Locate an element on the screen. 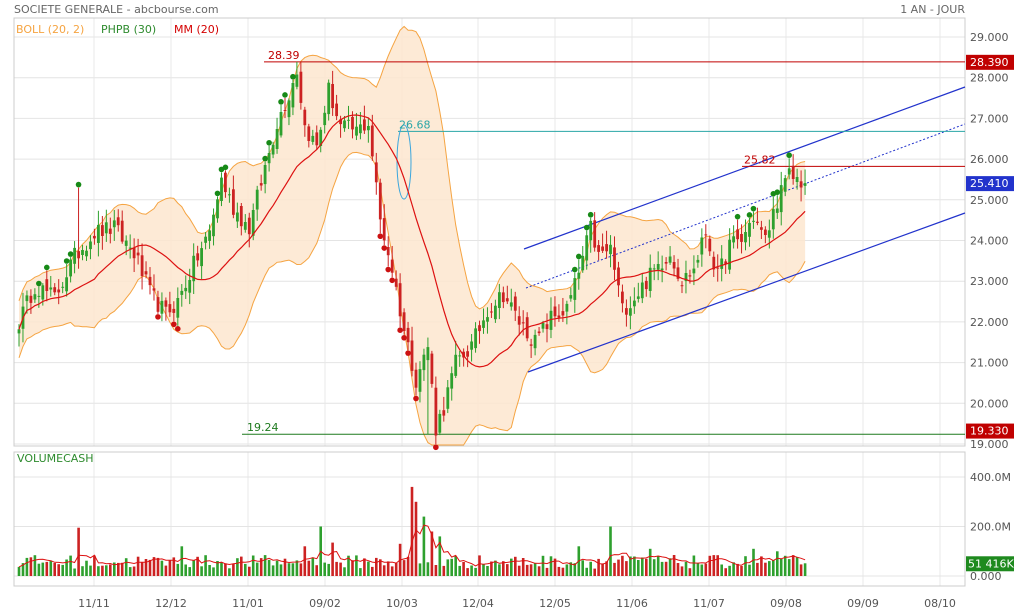 This screenshot has height=614, width=1014. level-label: 26.68 is located at coordinates (415, 124).